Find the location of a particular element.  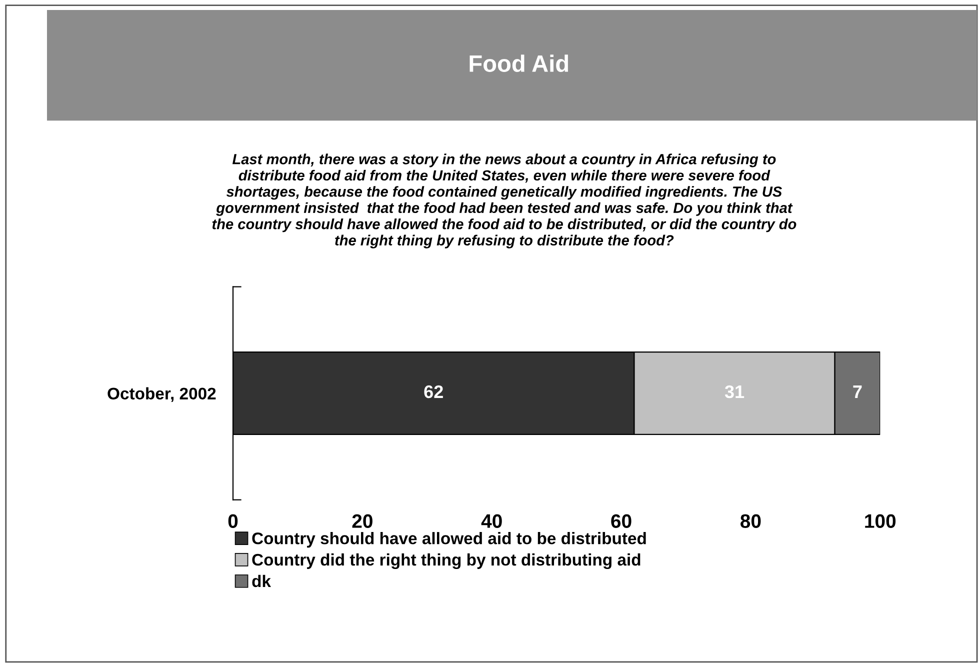

x-tick-label: 100 is located at coordinates (880, 521).